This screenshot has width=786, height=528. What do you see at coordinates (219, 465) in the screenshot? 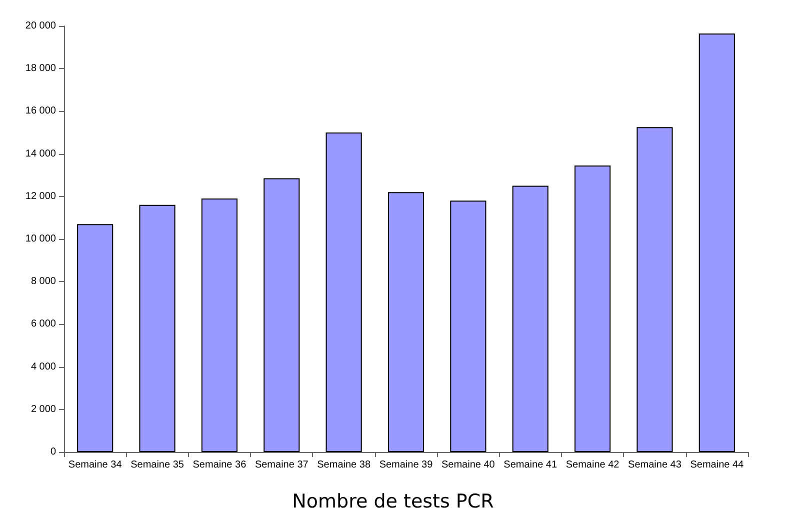
I see `x-tick-label: Semaine 36` at bounding box center [219, 465].